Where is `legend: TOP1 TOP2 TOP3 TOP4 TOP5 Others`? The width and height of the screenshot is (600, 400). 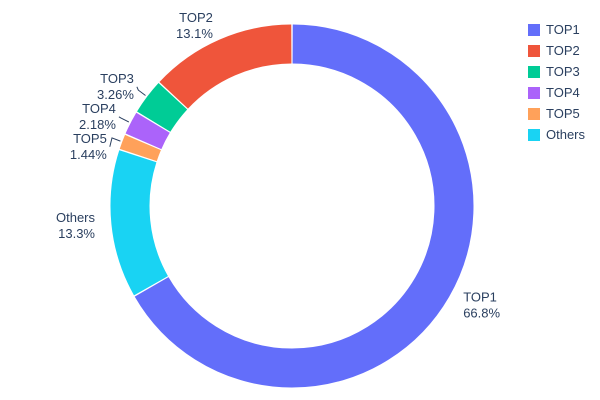 legend: TOP1 TOP2 TOP3 TOP4 TOP5 Others is located at coordinates (556, 82).